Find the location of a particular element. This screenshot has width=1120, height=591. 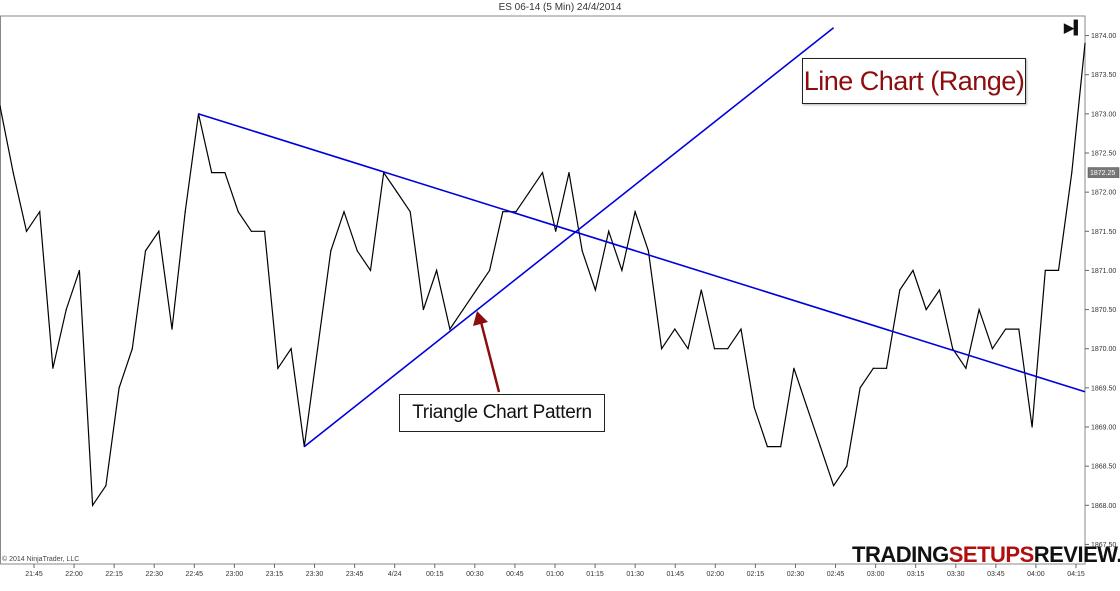

annotation-arrow-shaft is located at coordinates (490, 357).